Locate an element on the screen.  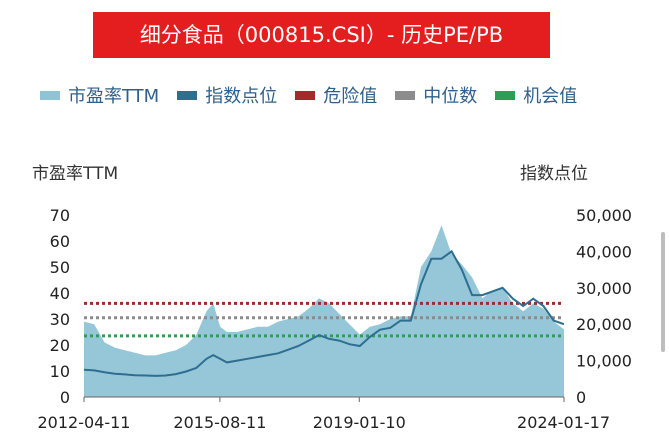
y-tick-left: 0 is located at coordinates (65, 397).